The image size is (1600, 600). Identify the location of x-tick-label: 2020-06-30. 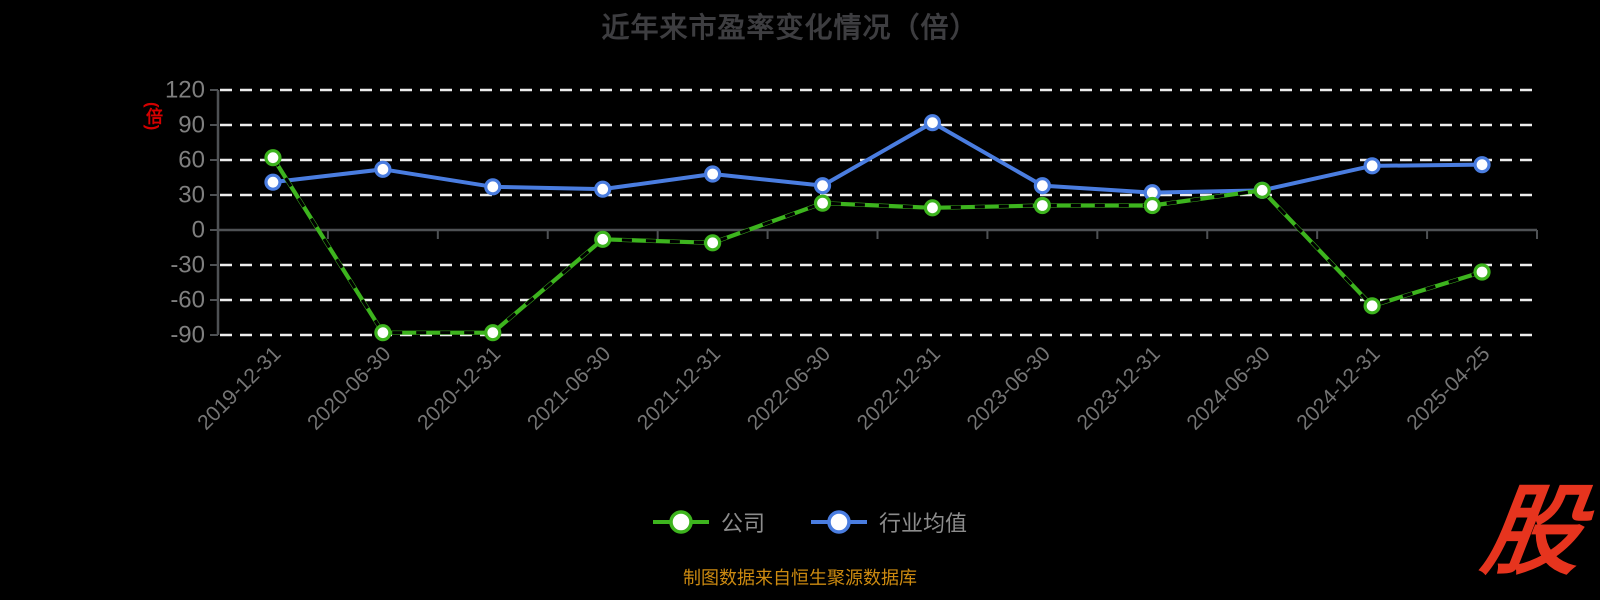
(349, 388).